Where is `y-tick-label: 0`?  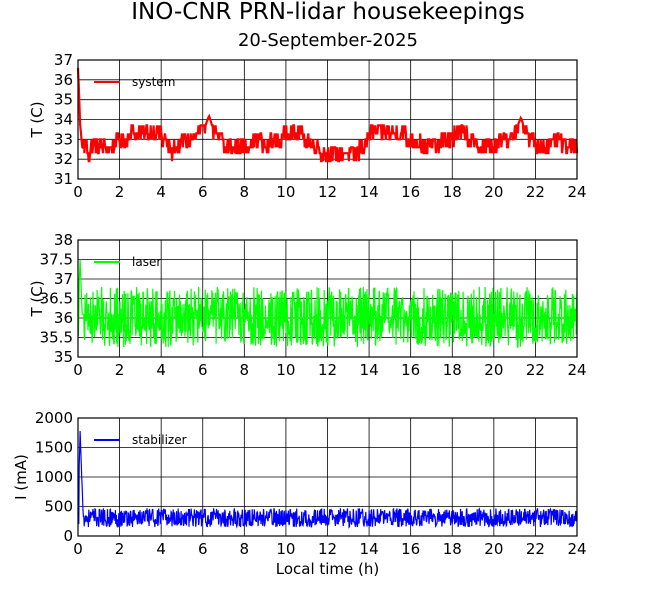
y-tick-label: 0 is located at coordinates (68, 536).